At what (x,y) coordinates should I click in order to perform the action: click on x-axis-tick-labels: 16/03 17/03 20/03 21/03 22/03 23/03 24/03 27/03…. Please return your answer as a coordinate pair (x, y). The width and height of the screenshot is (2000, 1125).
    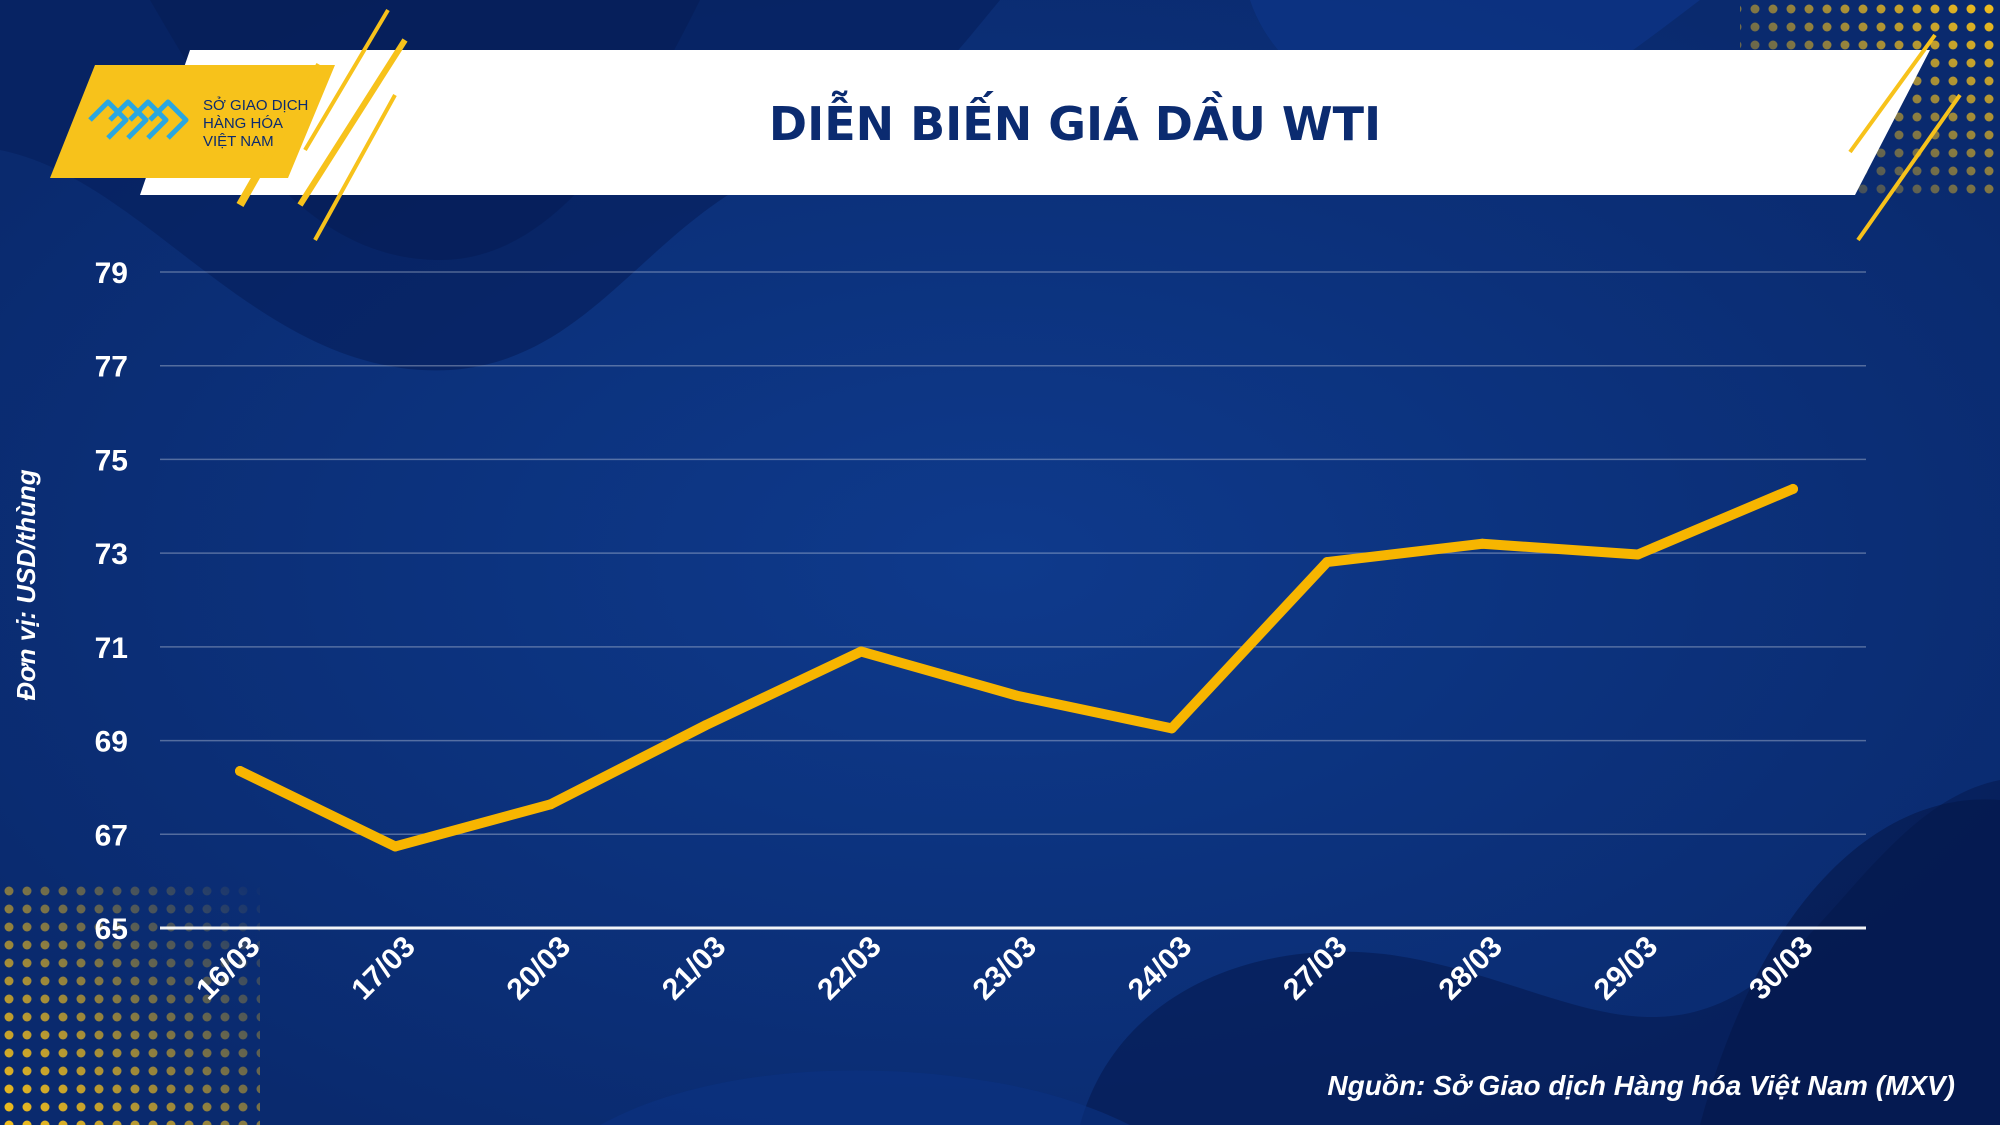
    Looking at the image, I should click on (1004, 968).